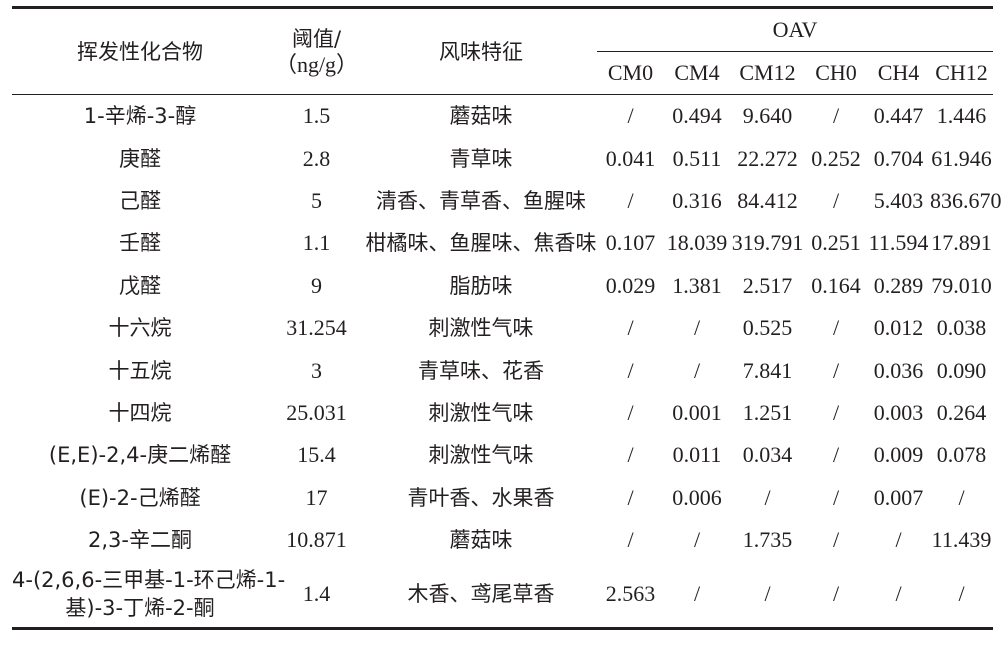  Describe the element at coordinates (481, 243) in the screenshot. I see `cell-flavor: 柑橘味、鱼腥味、焦香味` at that location.